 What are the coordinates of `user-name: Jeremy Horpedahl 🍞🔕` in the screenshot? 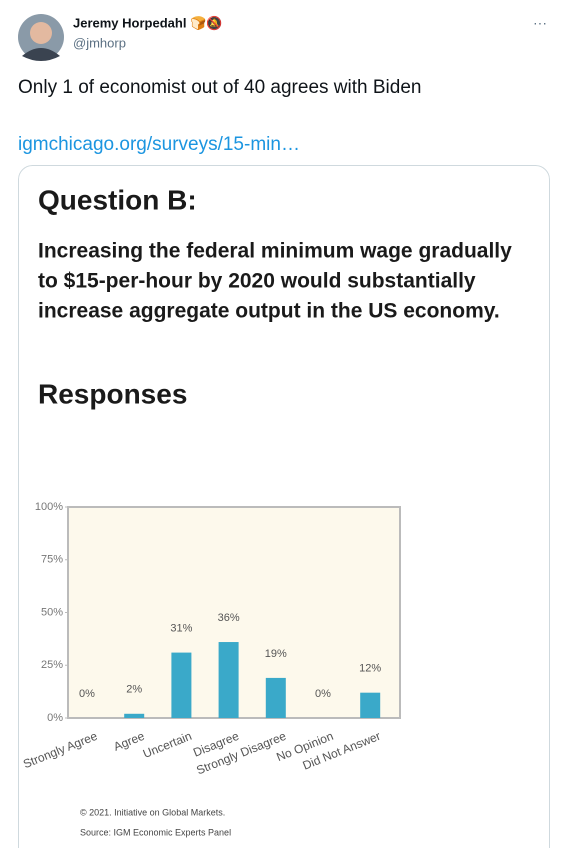 It's located at (147, 22).